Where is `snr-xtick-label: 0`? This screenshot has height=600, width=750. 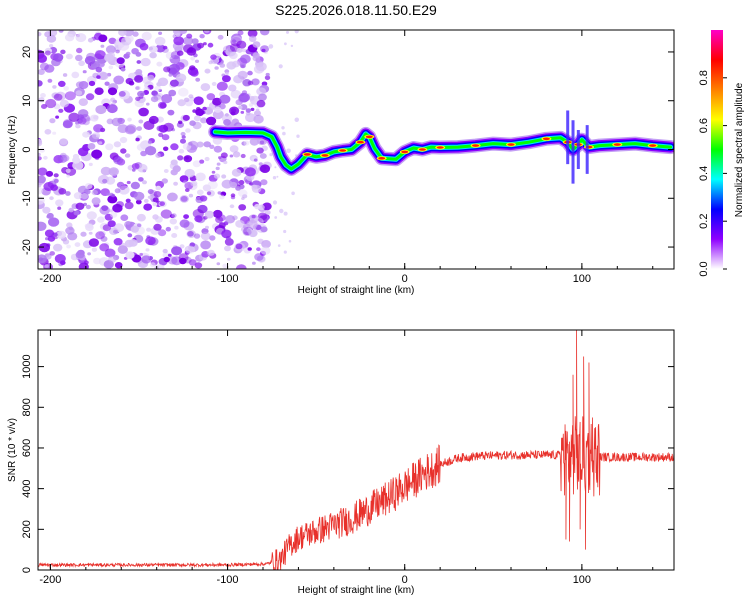
snr-xtick-label: 0 is located at coordinates (405, 580).